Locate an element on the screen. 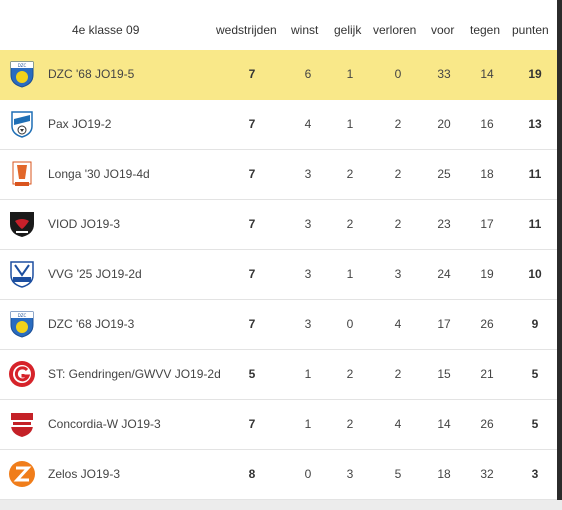 The height and width of the screenshot is (510, 562). goals-for-value: 18 is located at coordinates (444, 474).